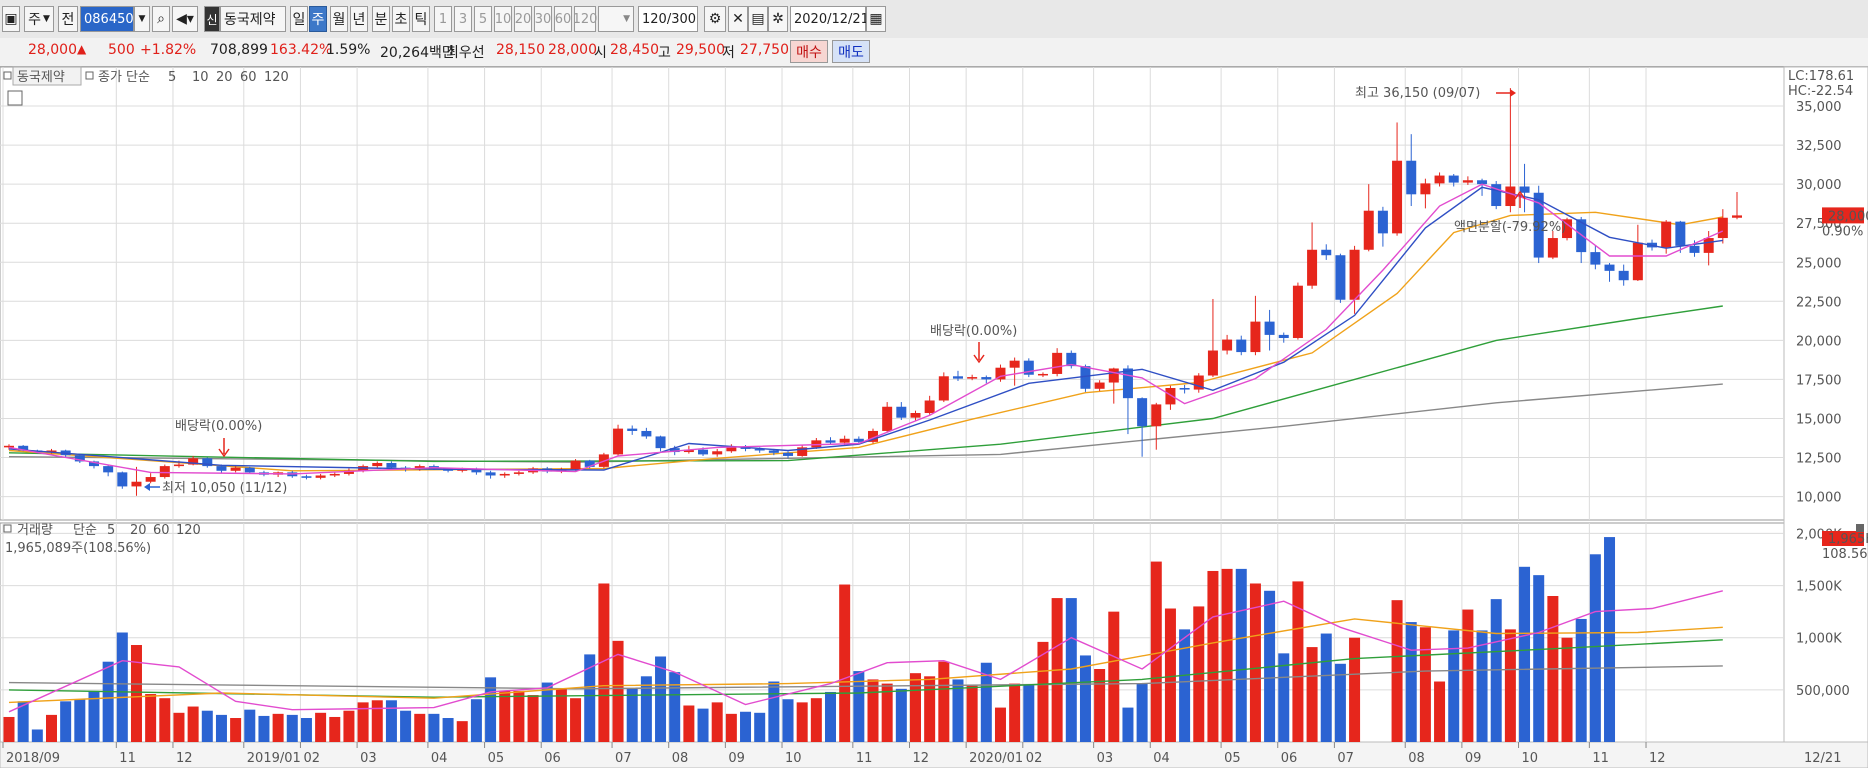  I want to click on volume-ratio: 163.42%, so click(301, 50).